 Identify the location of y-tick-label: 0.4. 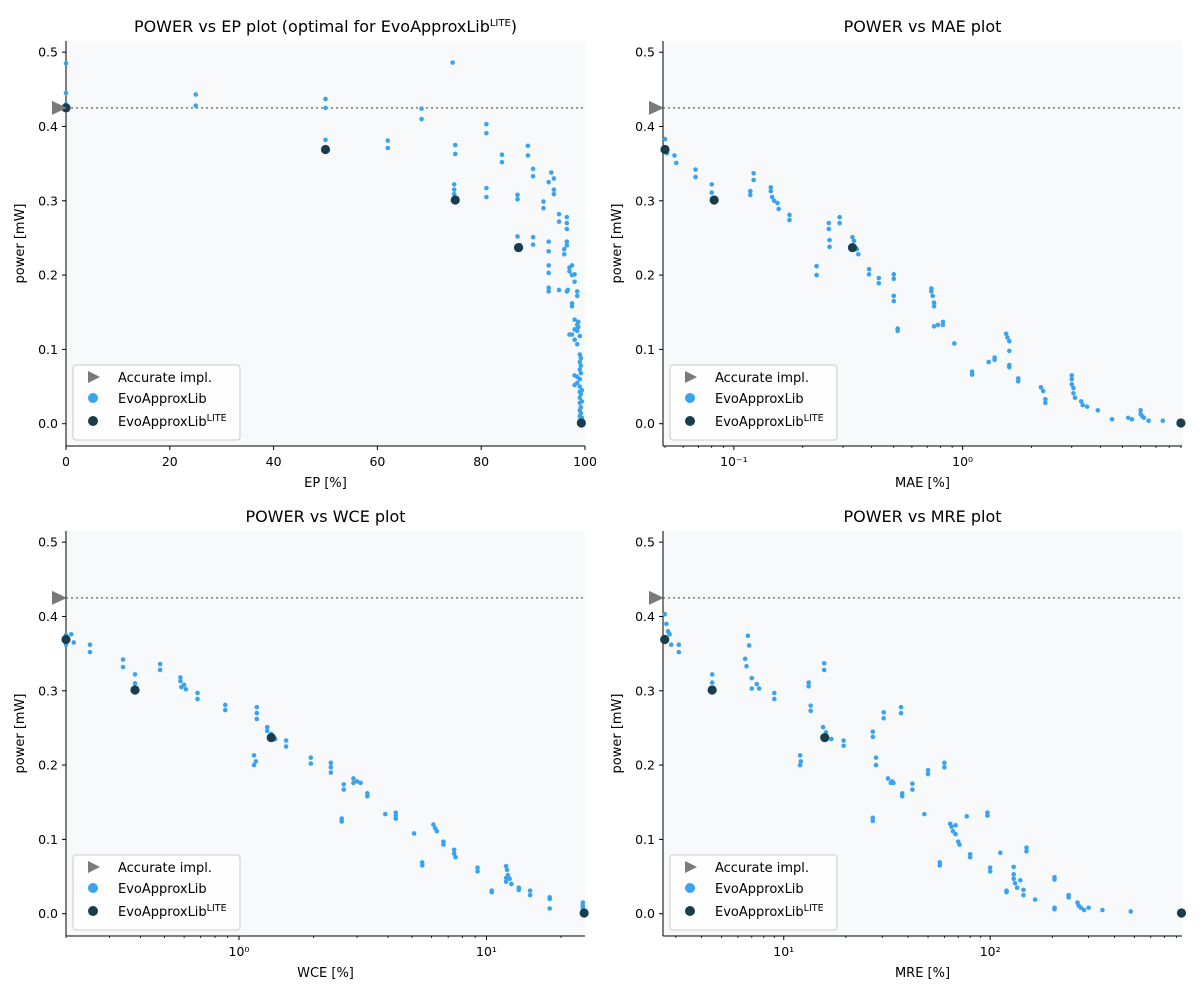
(48, 616).